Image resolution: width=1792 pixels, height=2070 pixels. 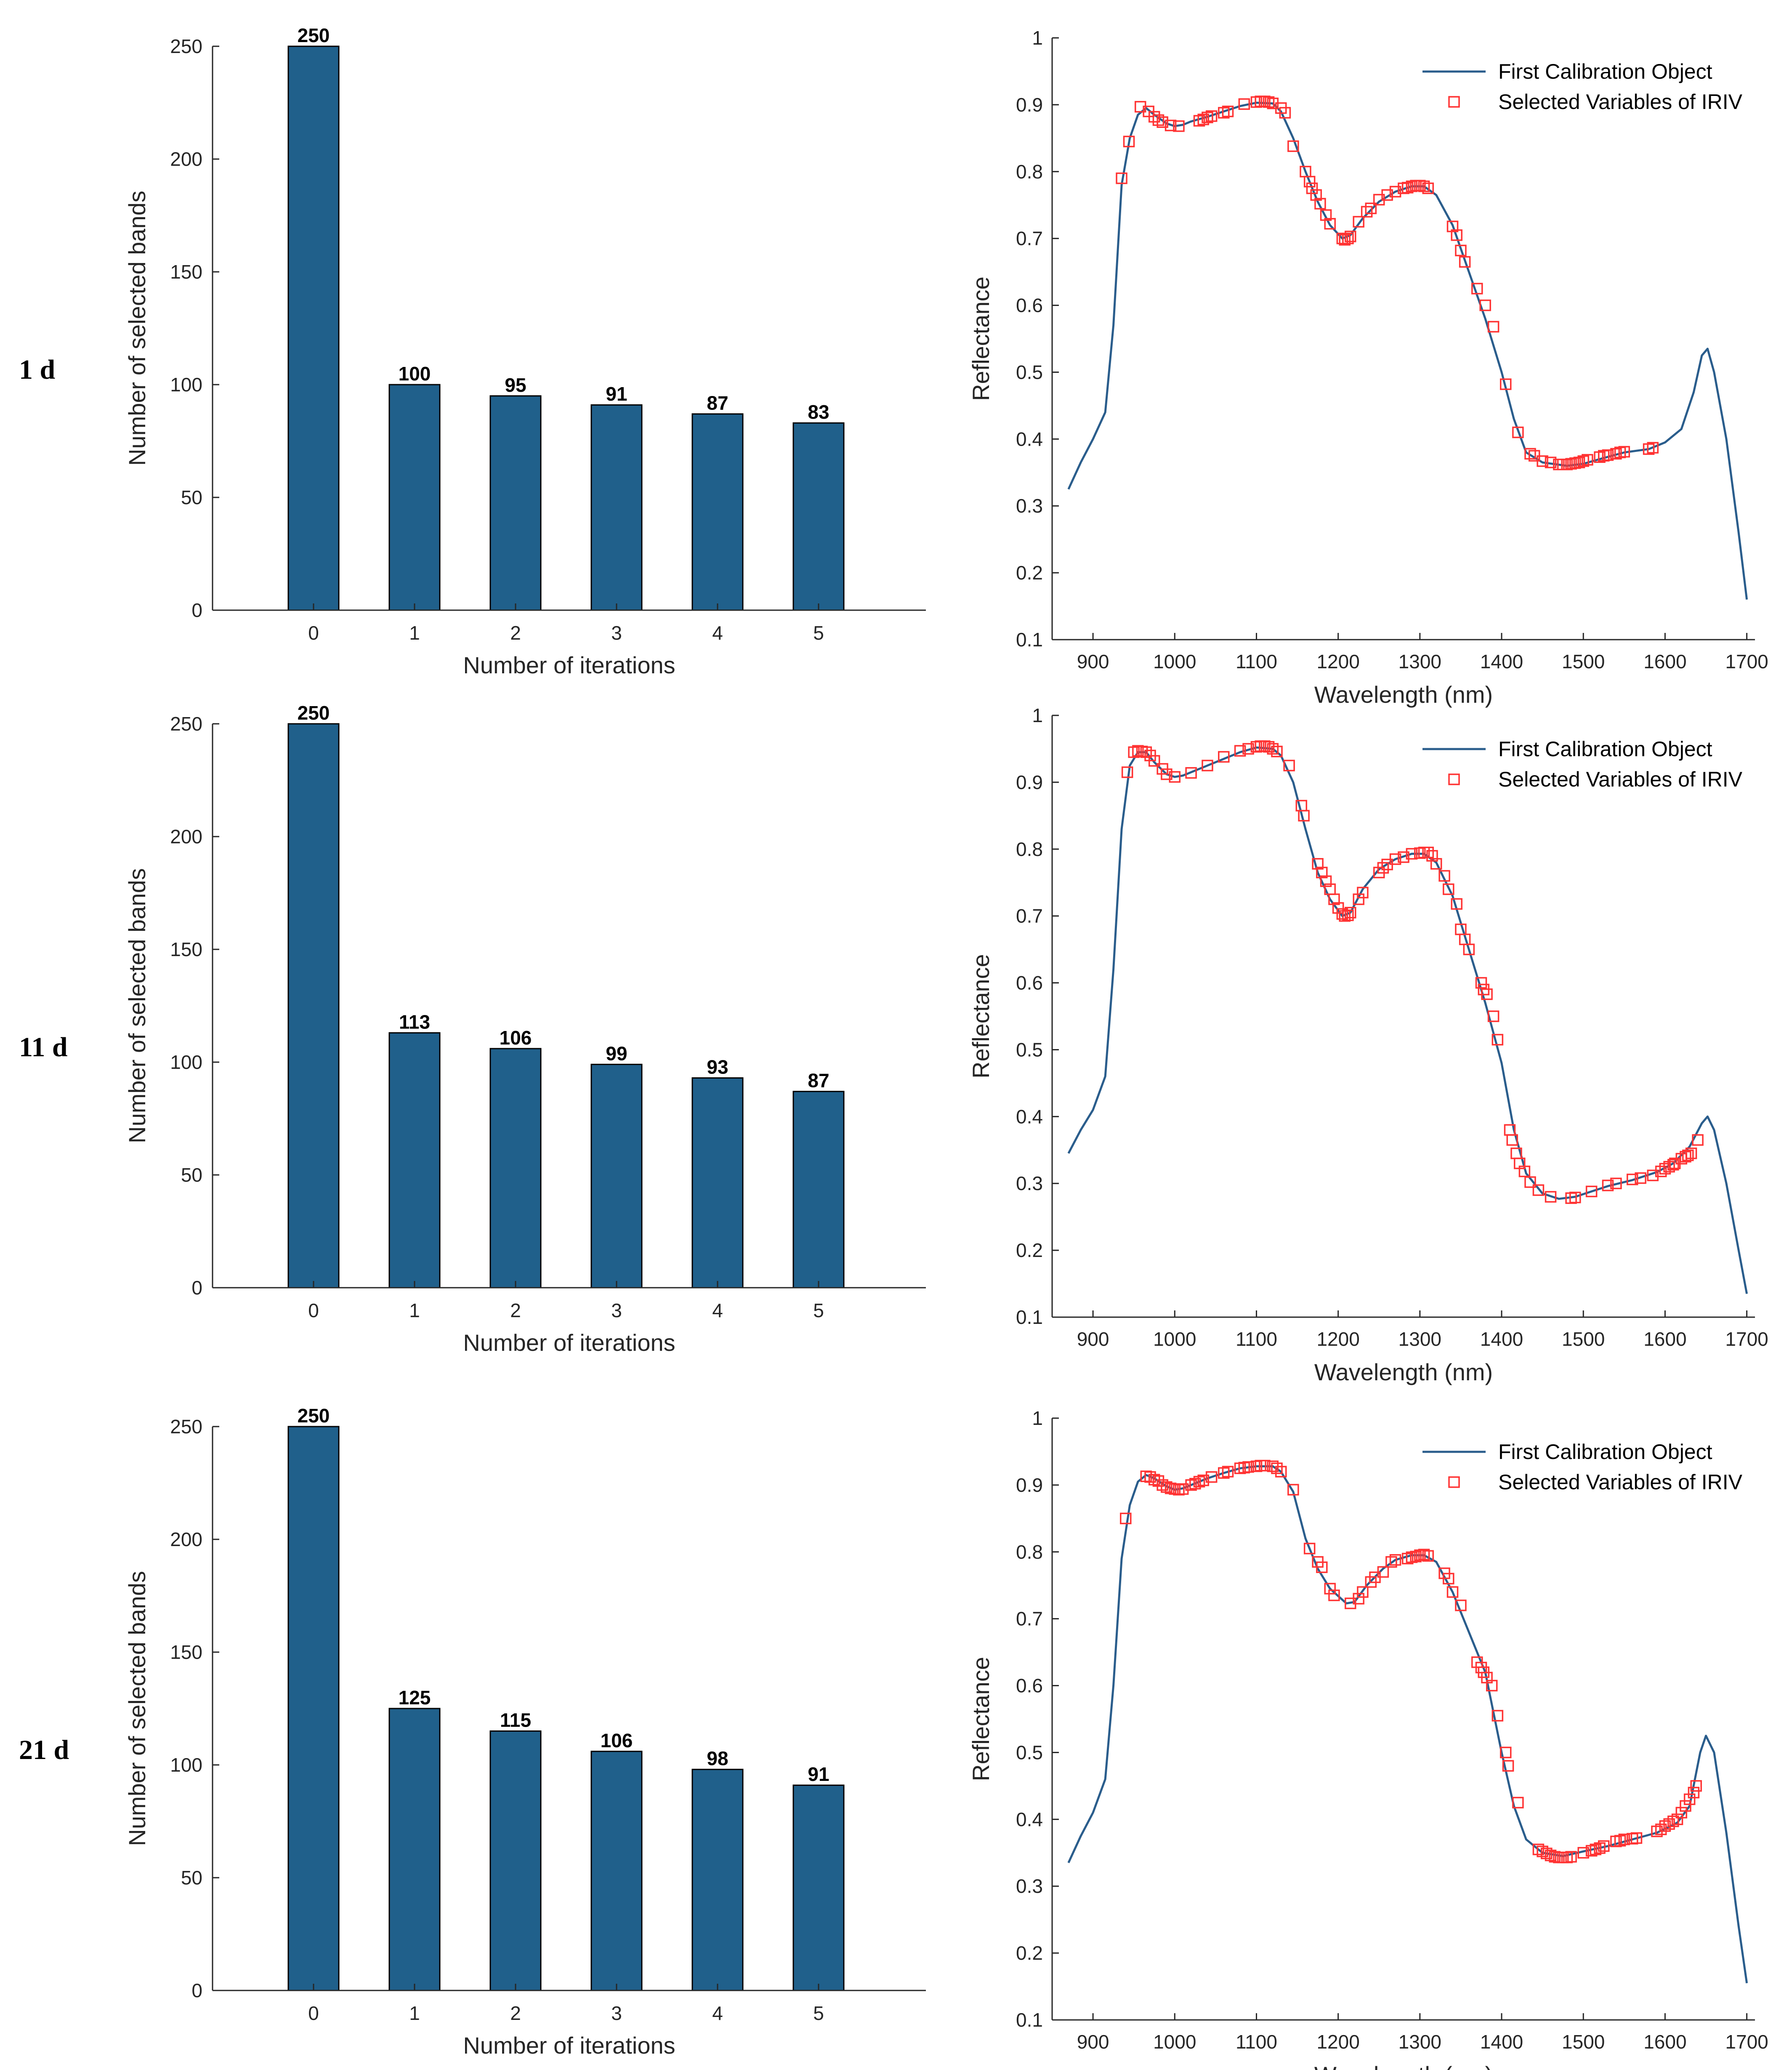 What do you see at coordinates (718, 1759) in the screenshot?
I see `bar-value-label: 98` at bounding box center [718, 1759].